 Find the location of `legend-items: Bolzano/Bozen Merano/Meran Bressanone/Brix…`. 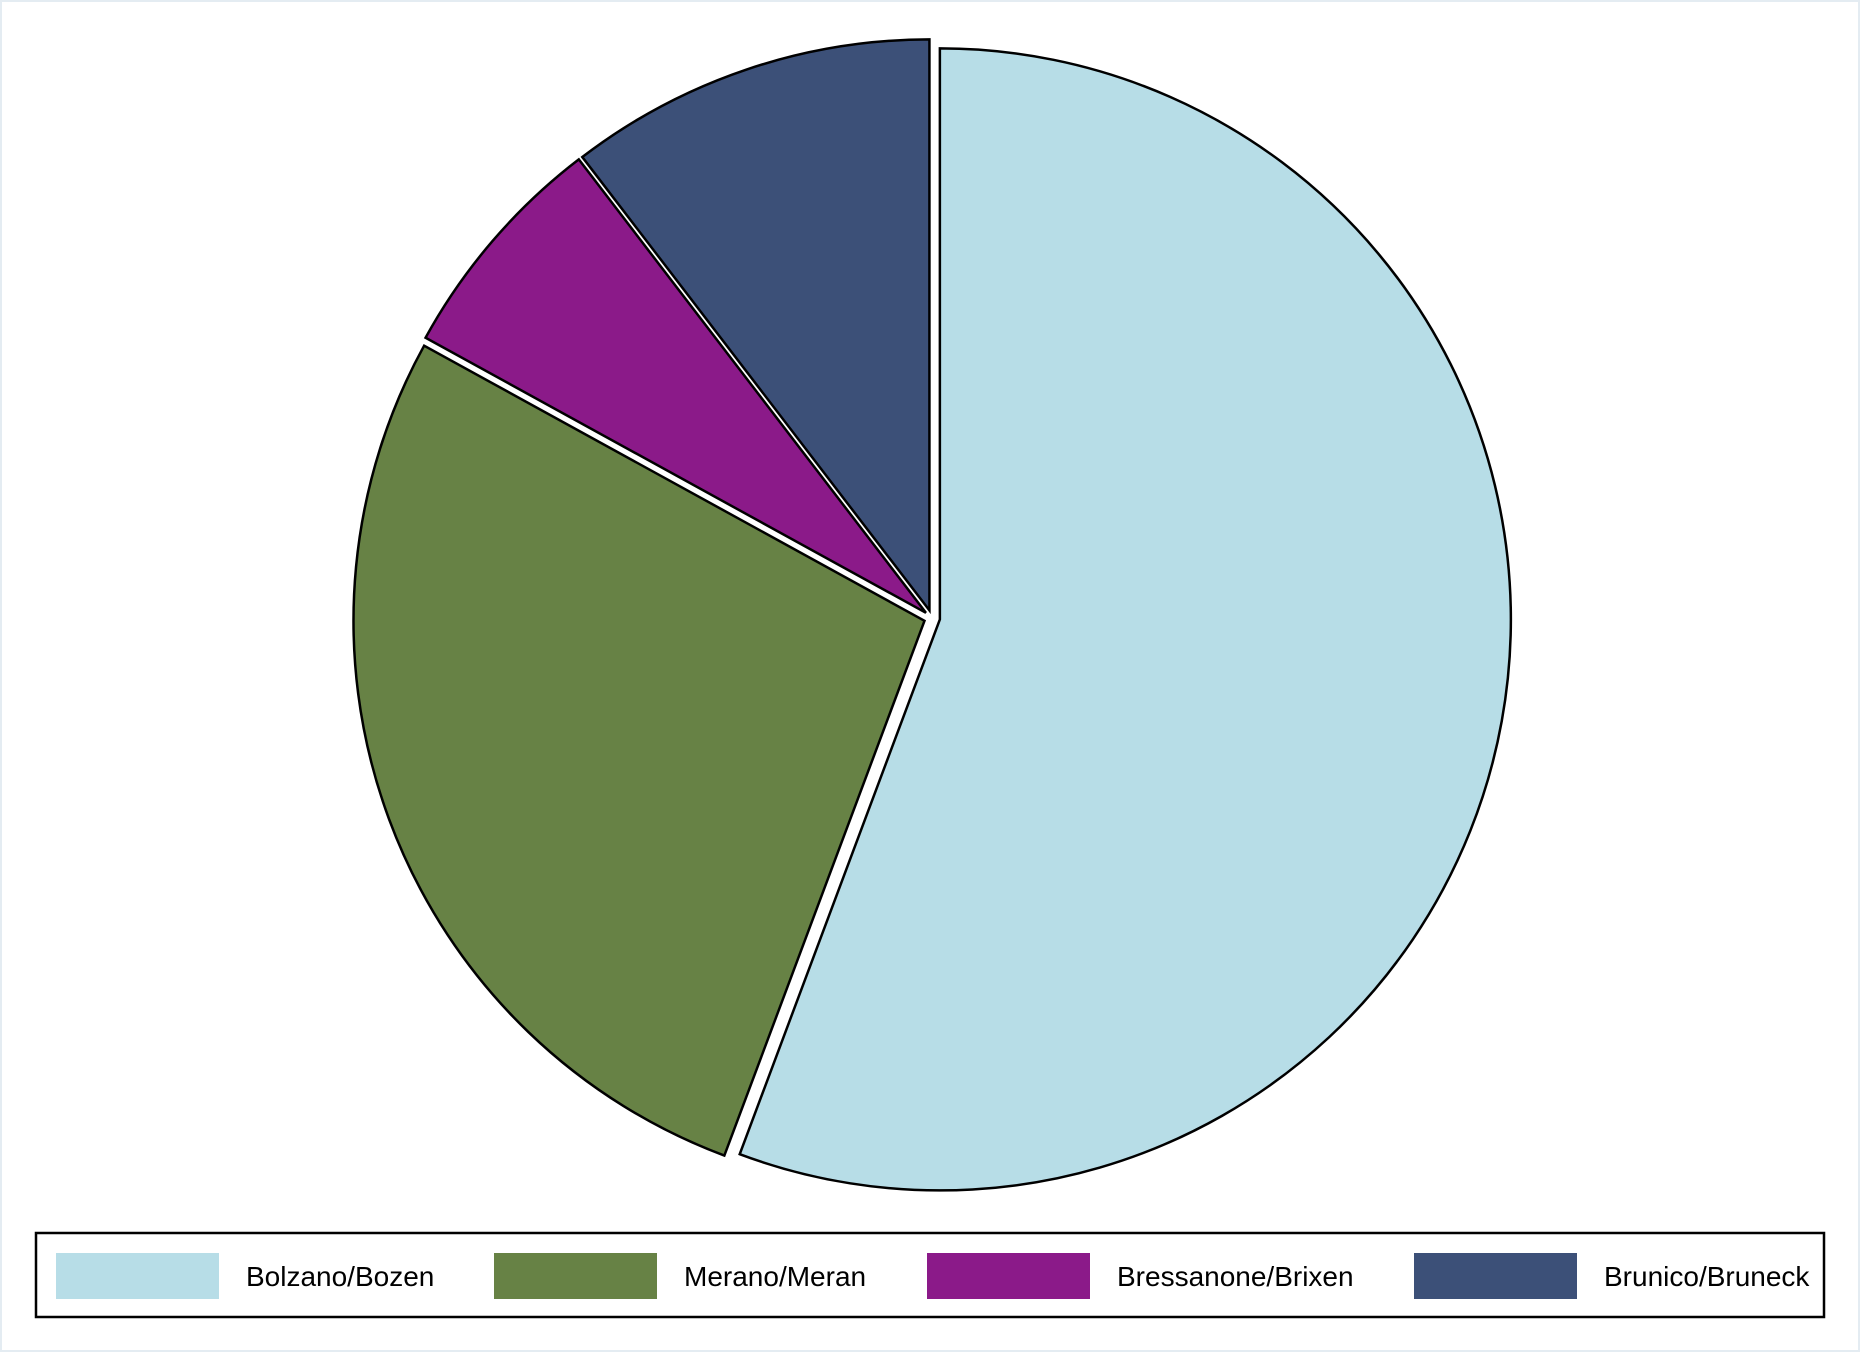

legend-items: Bolzano/Bozen Merano/Meran Bressanone/Brix… is located at coordinates (933, 1276).